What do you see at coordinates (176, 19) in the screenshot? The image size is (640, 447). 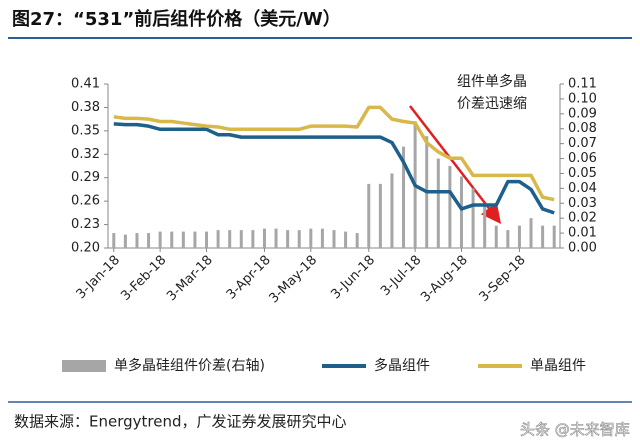 I see `chart-title: 图27：“531”前后组件价格（美元/W）` at bounding box center [176, 19].